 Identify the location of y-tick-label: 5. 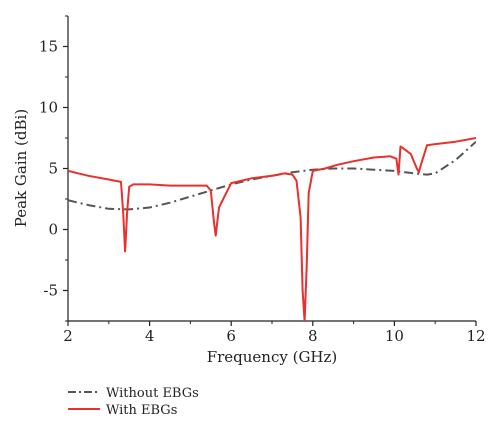
(53, 169).